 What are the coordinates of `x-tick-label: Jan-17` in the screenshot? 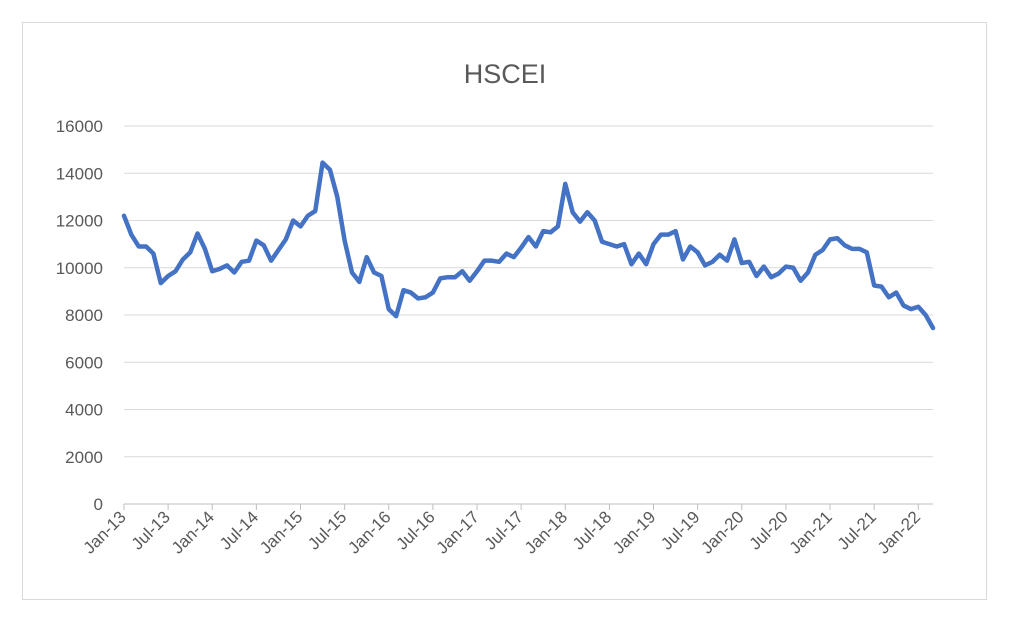 It's located at (458, 532).